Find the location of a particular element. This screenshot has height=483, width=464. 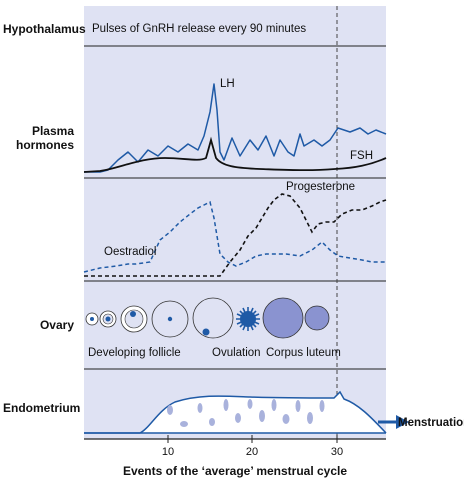

label-ovary: Ovary is located at coordinates (56, 325).